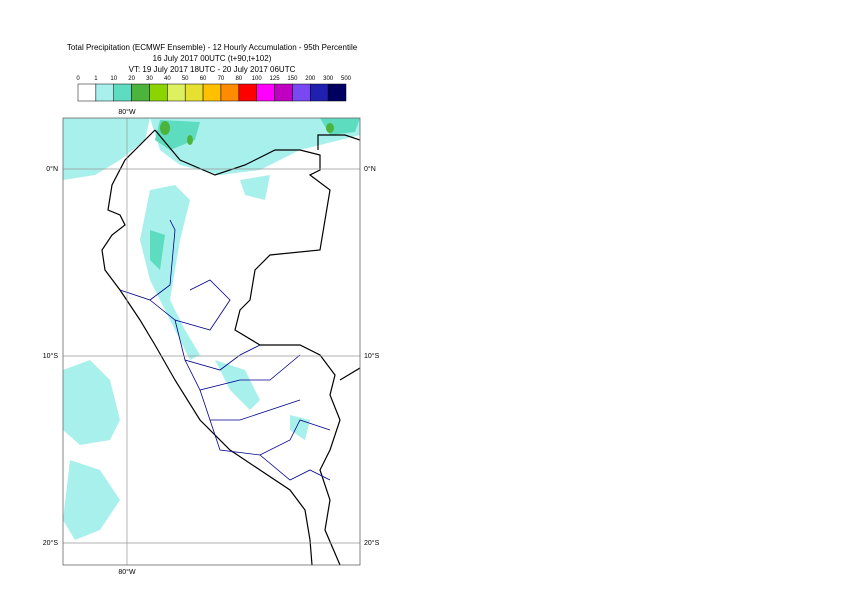 This screenshot has width=842, height=601. Describe the element at coordinates (310, 79) in the screenshot. I see `colorbar-label: 200` at that location.